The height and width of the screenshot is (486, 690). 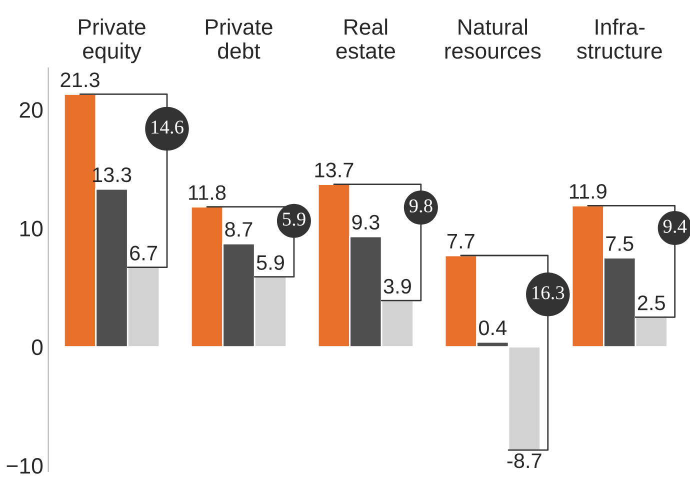 What do you see at coordinates (334, 170) in the screenshot?
I see `data-label: 13.7` at bounding box center [334, 170].